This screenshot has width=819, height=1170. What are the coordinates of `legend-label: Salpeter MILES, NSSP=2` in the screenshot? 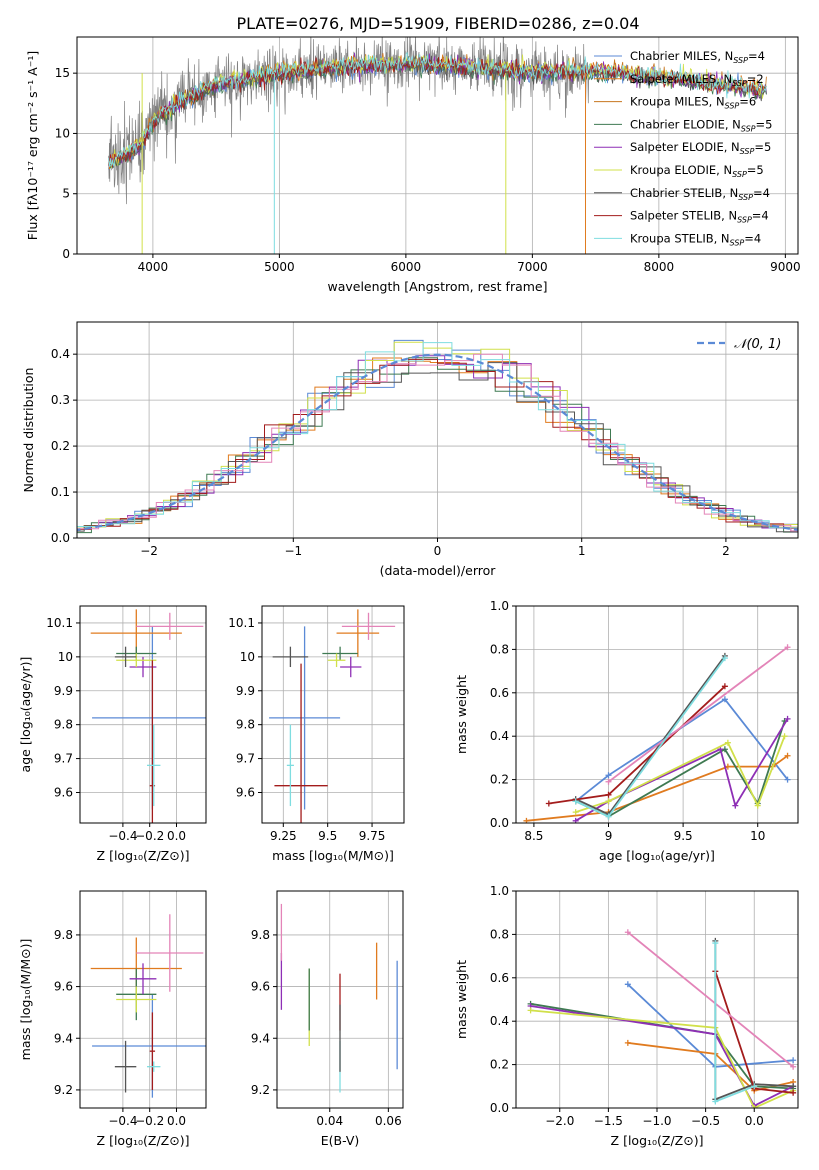 It's located at (697, 80).